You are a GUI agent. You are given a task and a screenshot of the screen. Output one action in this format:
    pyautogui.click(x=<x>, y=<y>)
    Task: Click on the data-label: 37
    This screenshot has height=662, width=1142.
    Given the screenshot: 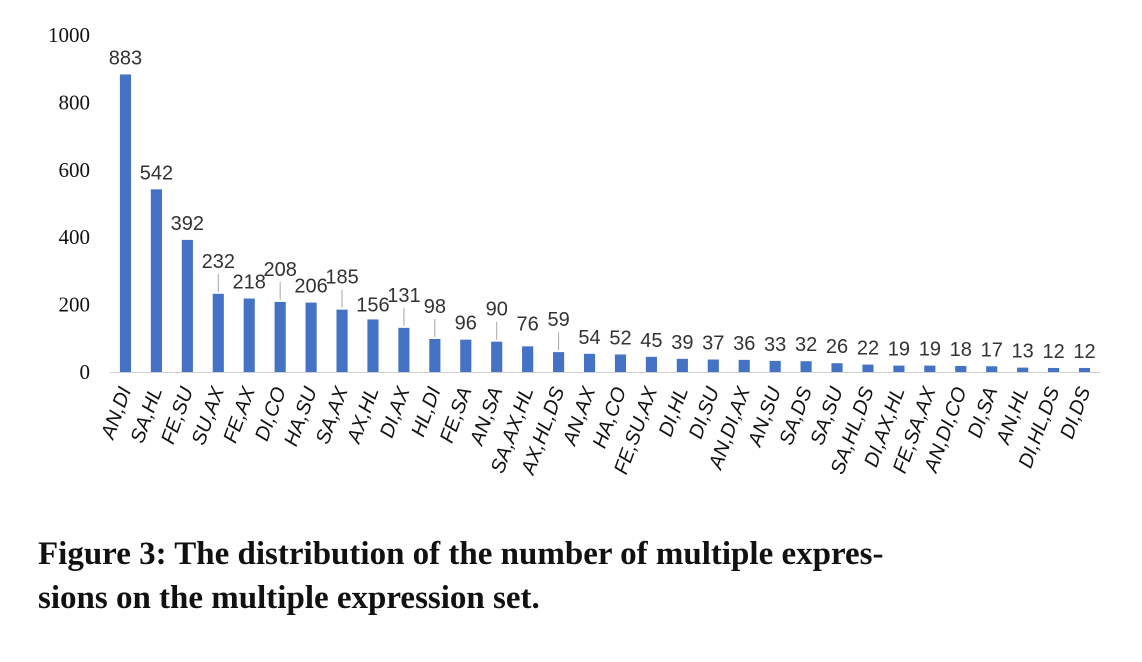 What is the action you would take?
    pyautogui.click(x=713, y=344)
    